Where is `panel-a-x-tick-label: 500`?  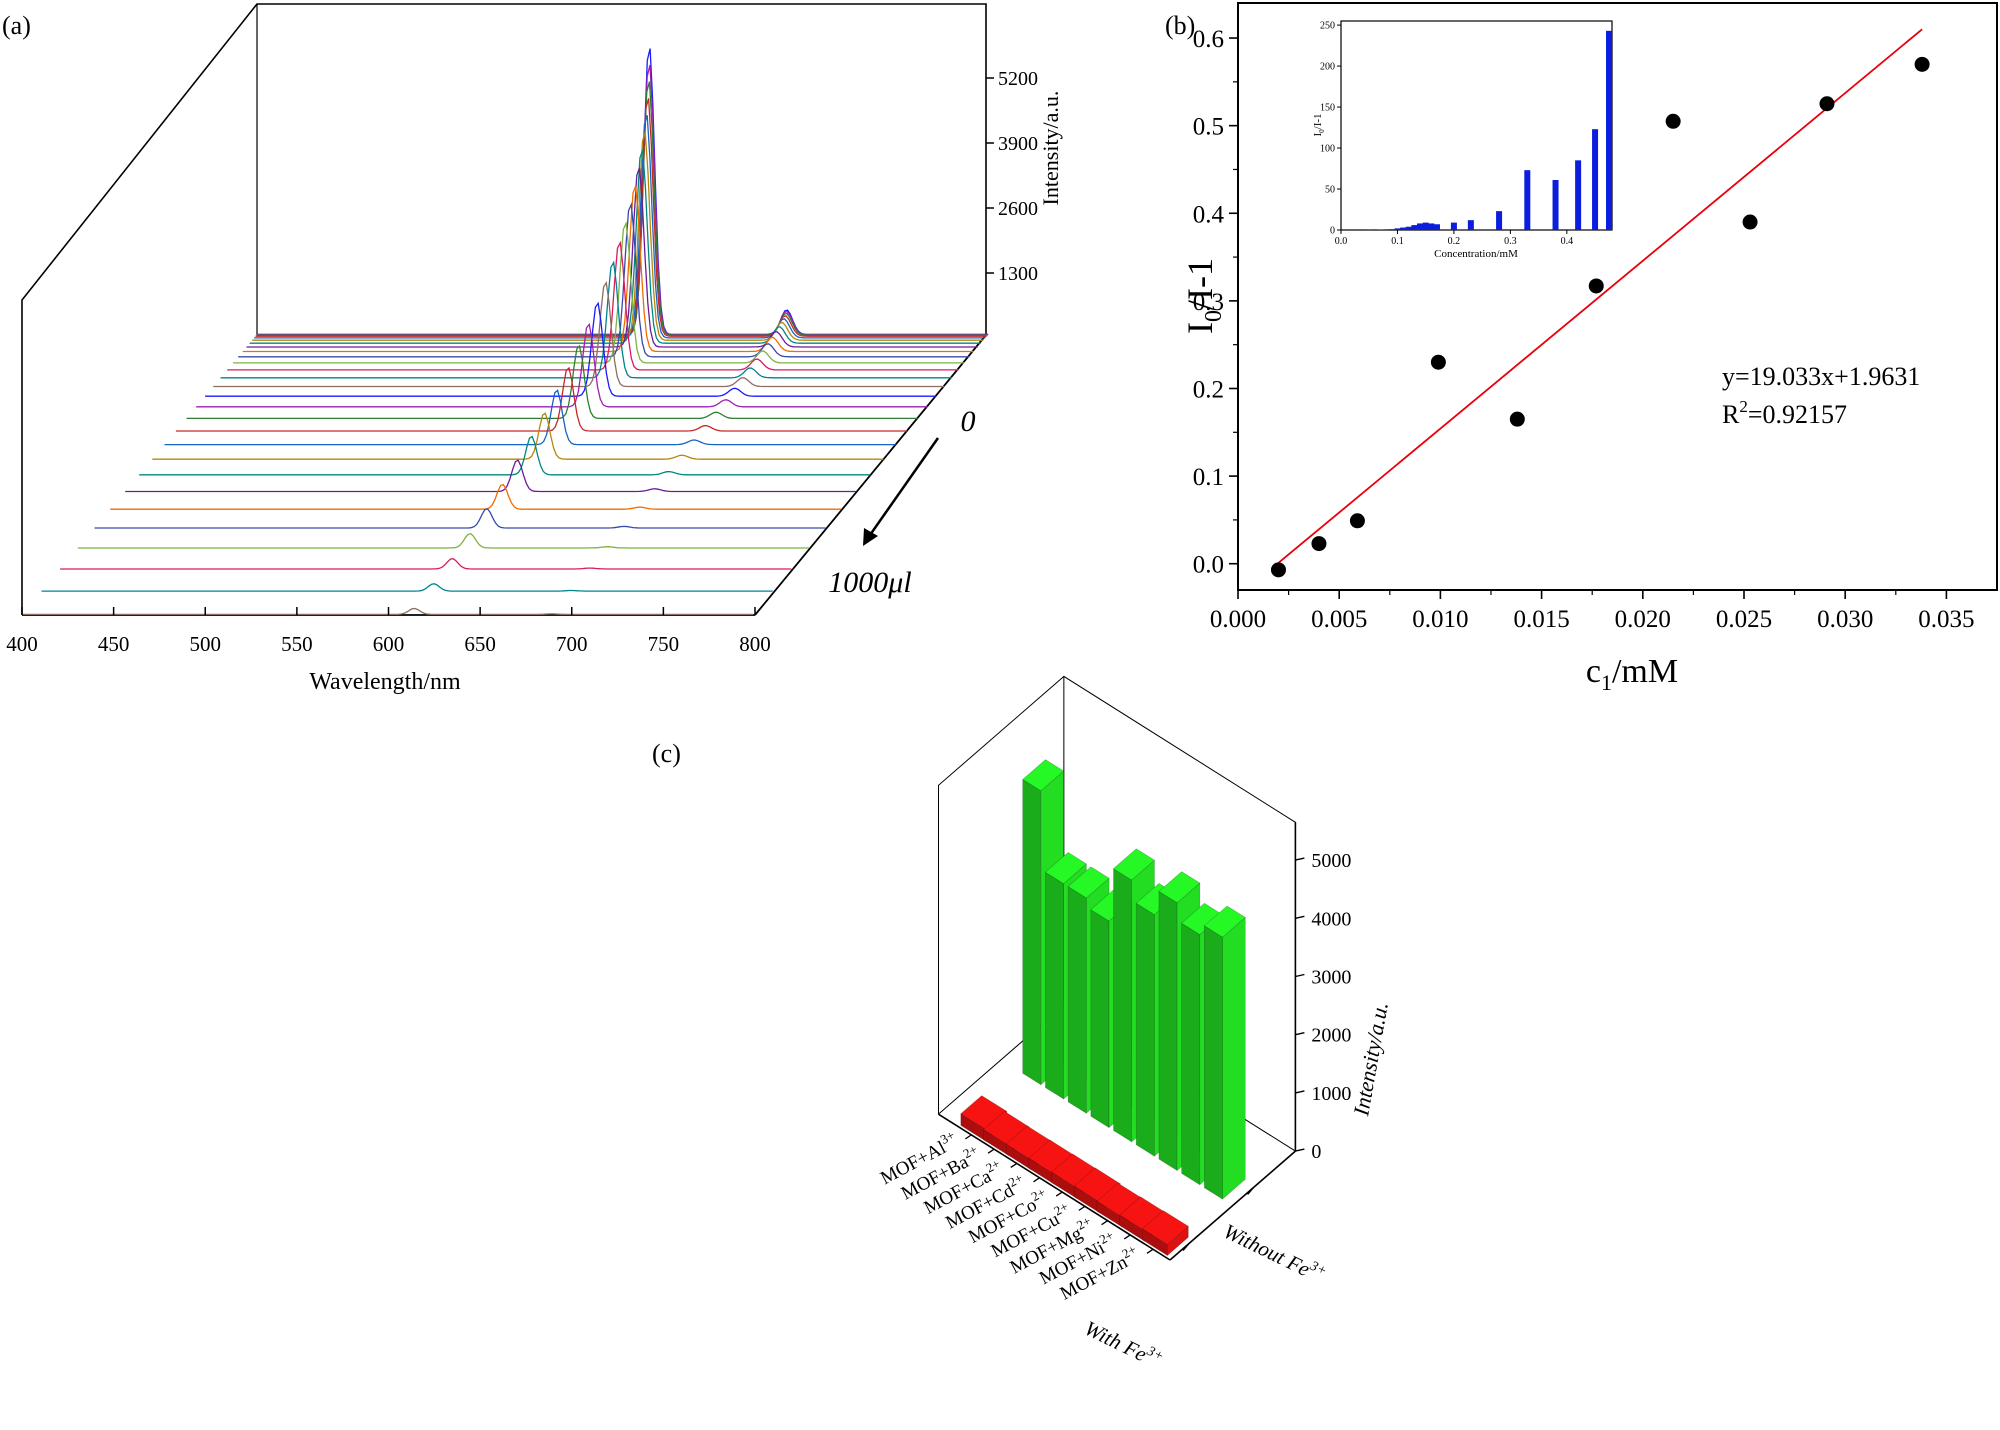 panel-a-x-tick-label: 500 is located at coordinates (206, 644).